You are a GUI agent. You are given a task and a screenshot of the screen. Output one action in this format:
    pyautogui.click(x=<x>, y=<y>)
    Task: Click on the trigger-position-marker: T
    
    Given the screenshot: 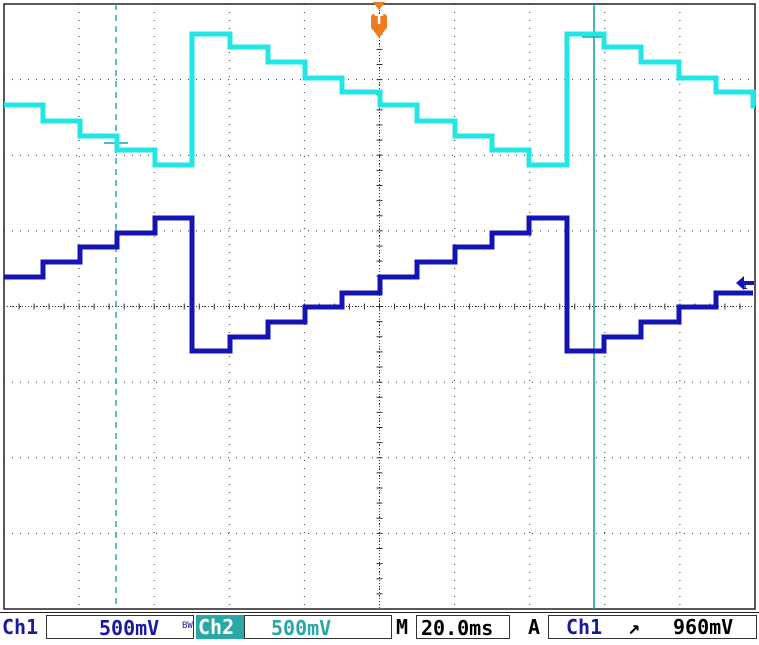 What is the action you would take?
    pyautogui.click(x=379, y=20)
    